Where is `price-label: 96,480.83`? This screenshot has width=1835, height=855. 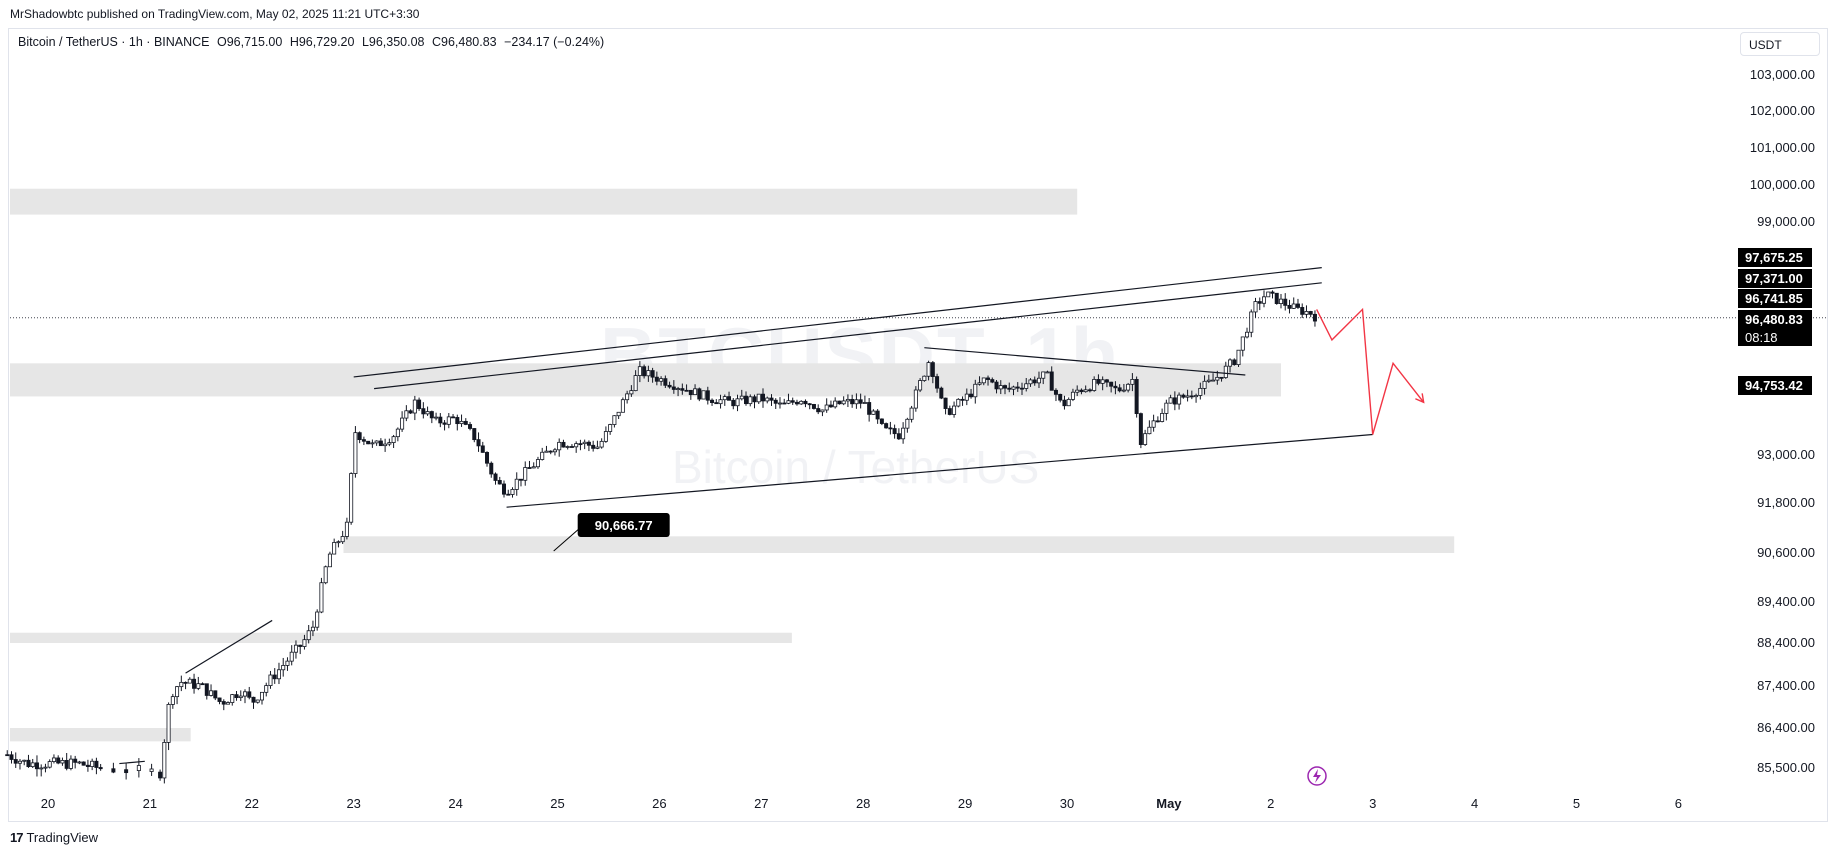 price-label: 96,480.83 is located at coordinates (1774, 319).